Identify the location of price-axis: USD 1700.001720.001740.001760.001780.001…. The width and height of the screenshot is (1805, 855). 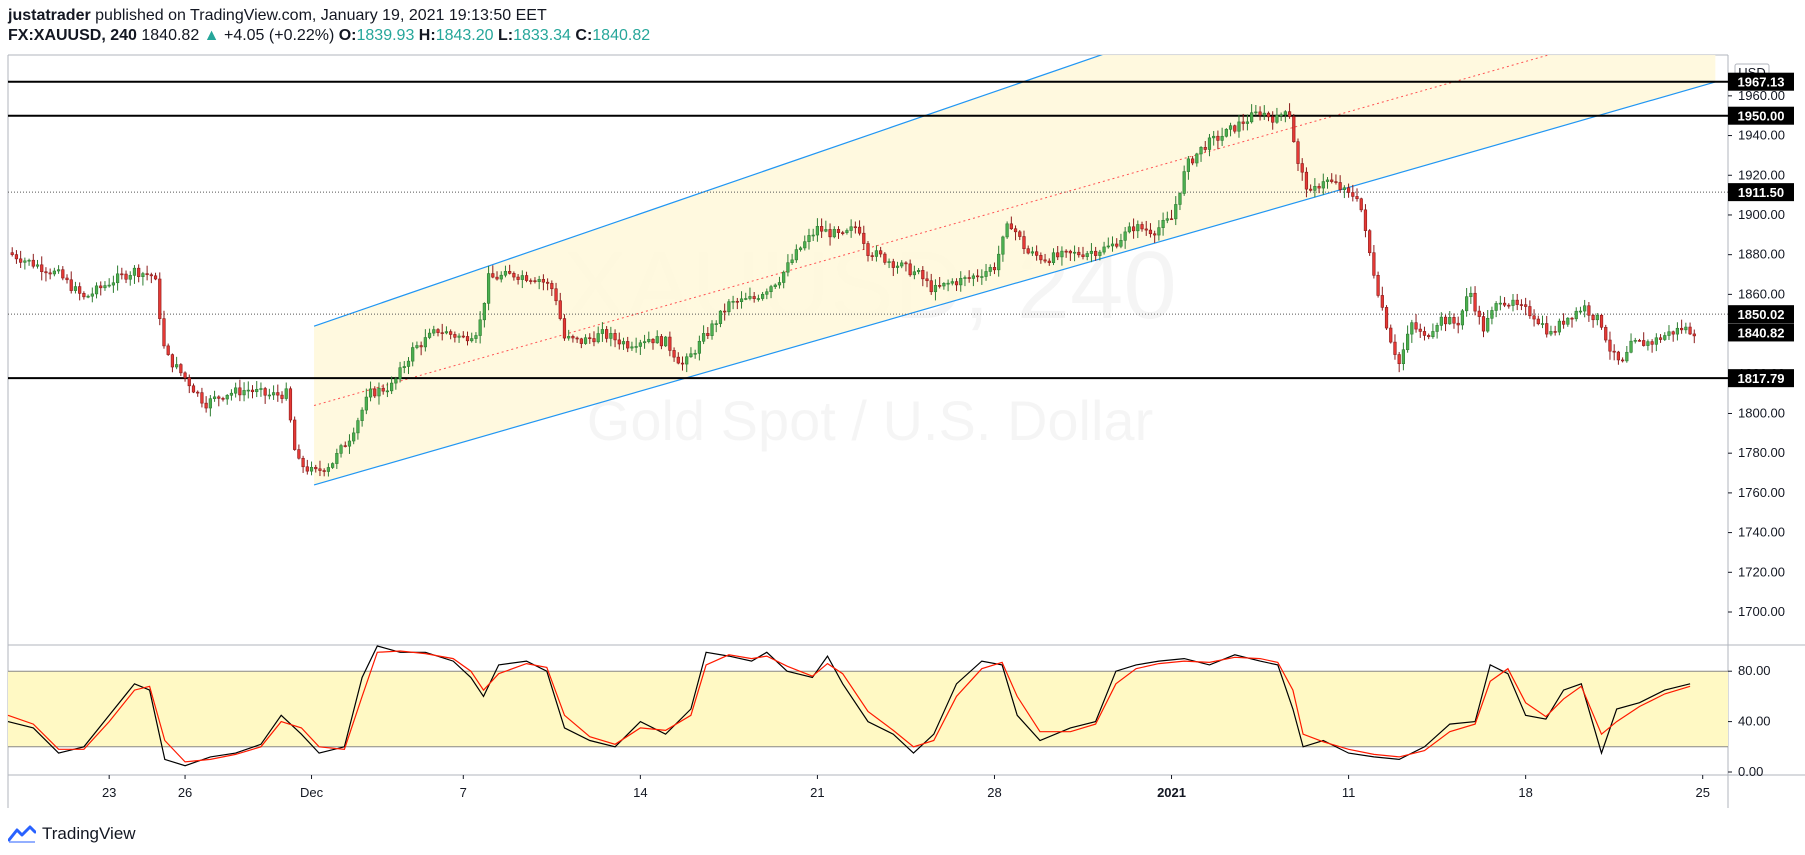
(1756, 421).